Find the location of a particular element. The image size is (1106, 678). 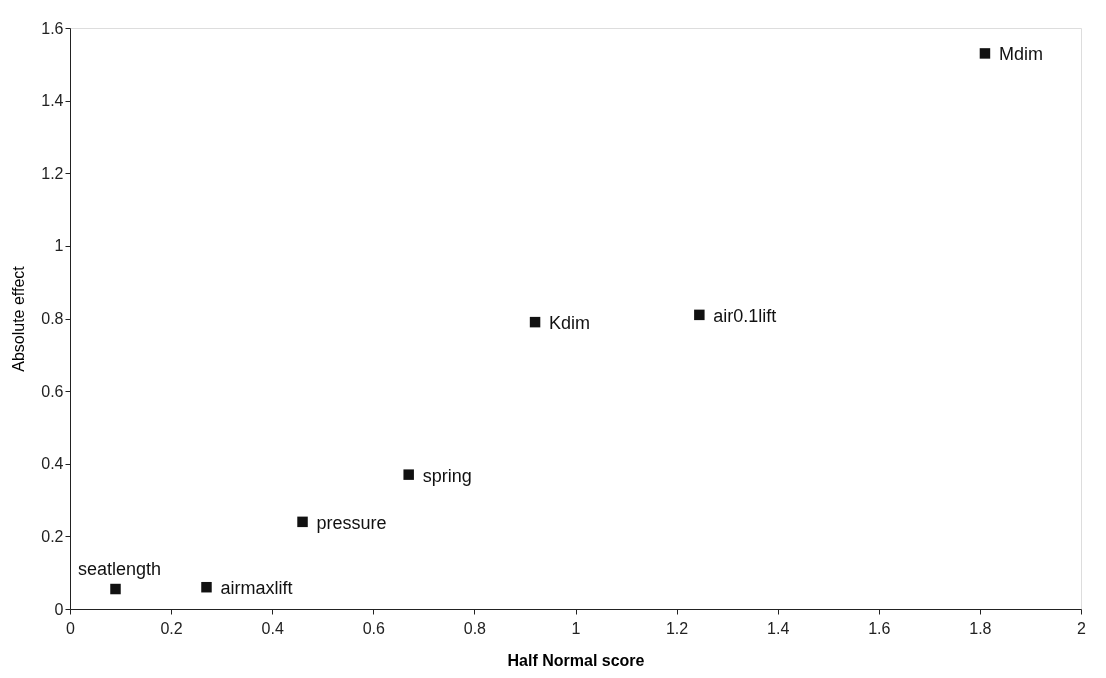

y-tick-label: 0.2 is located at coordinates (52, 536).